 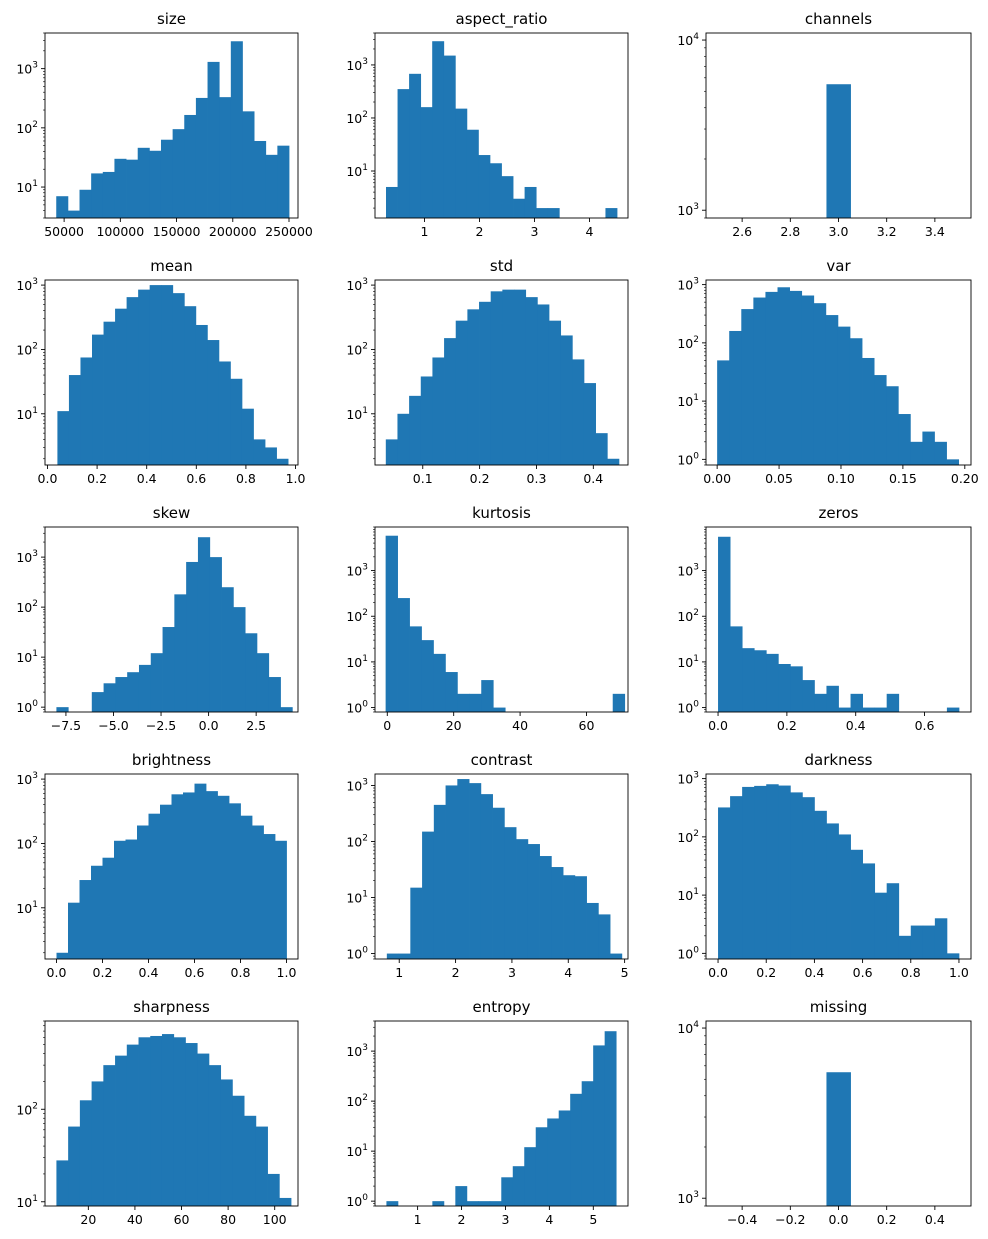 I want to click on subplot-zeros: zeros 0.0 0.2 0.4 0.6 100 10¹ 10² 10³, so click(x=824, y=618).